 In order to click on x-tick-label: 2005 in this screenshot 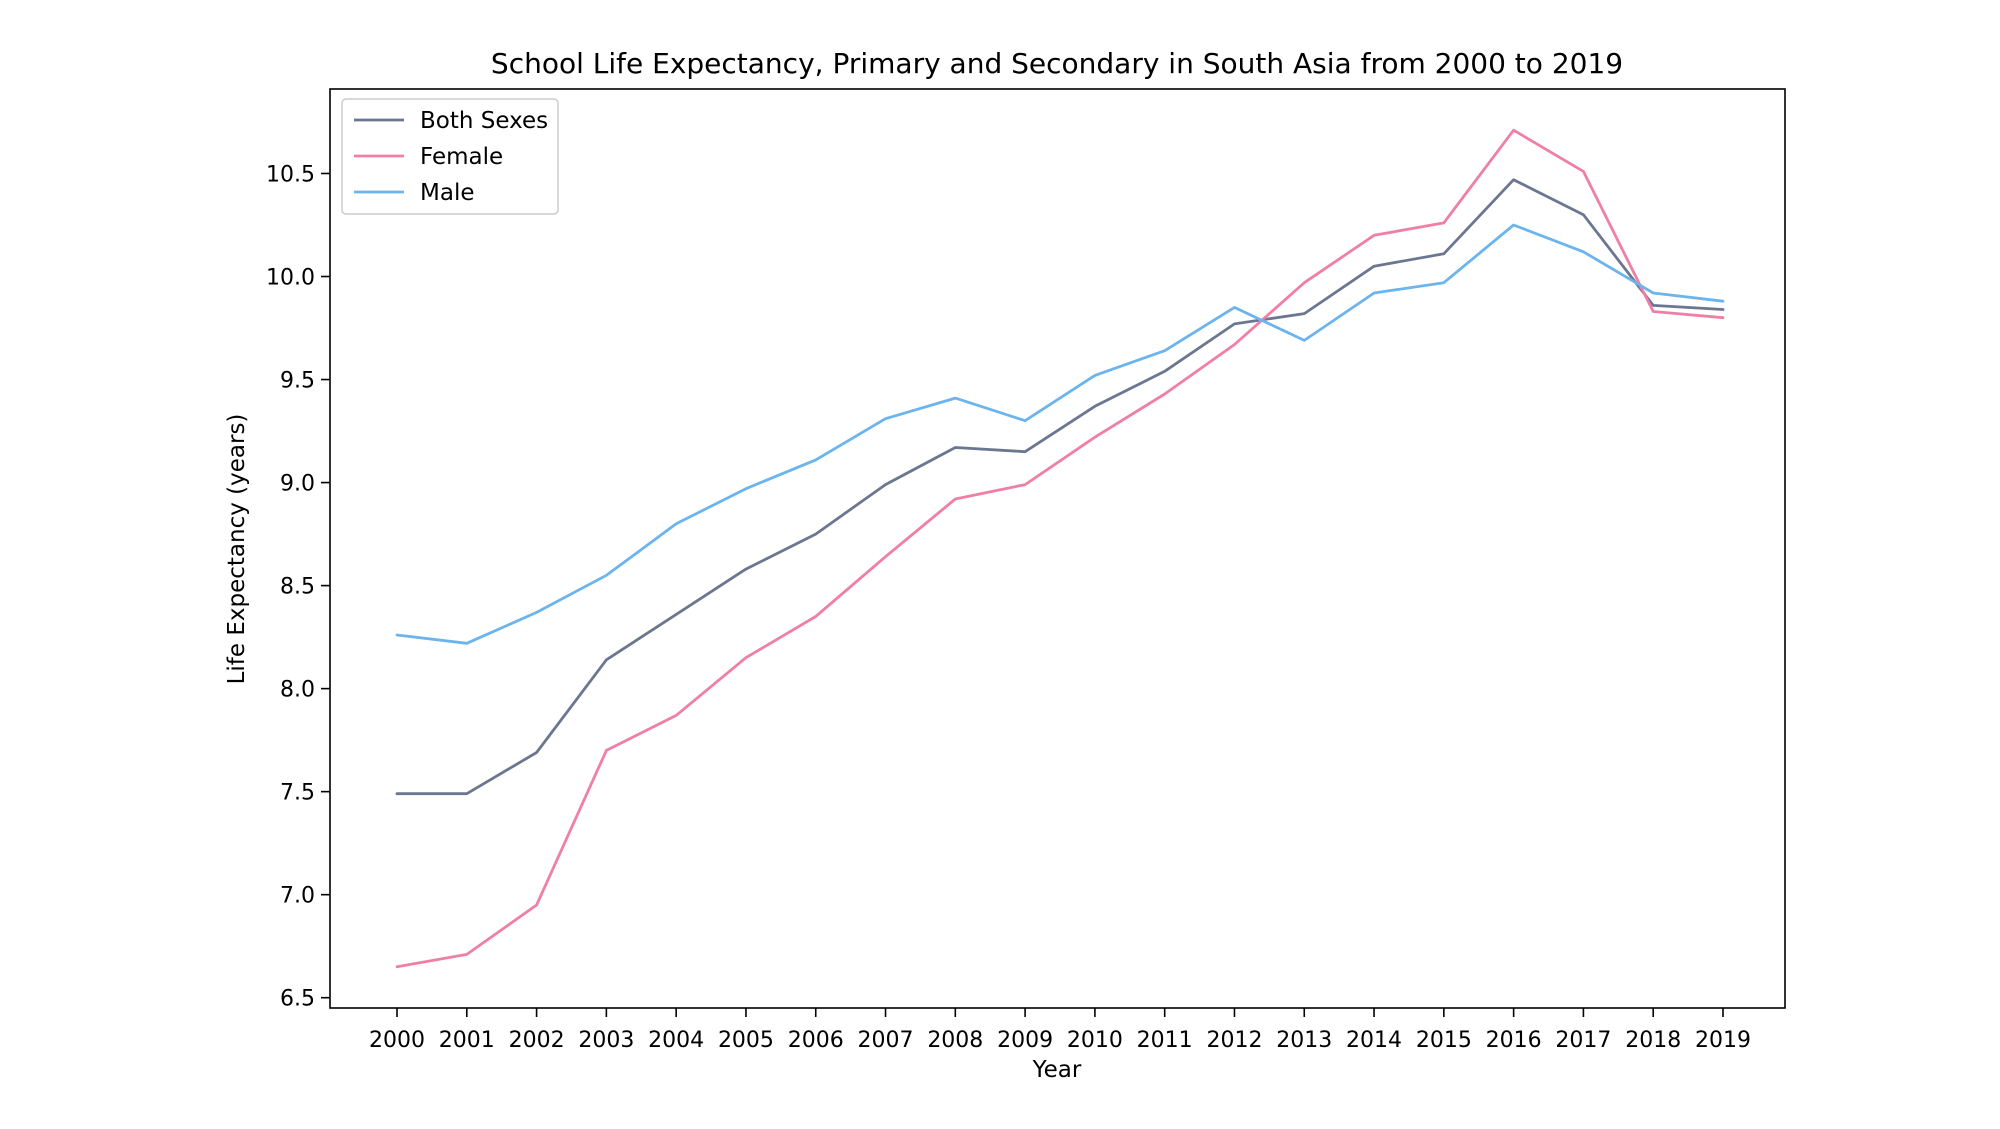, I will do `click(746, 1040)`.